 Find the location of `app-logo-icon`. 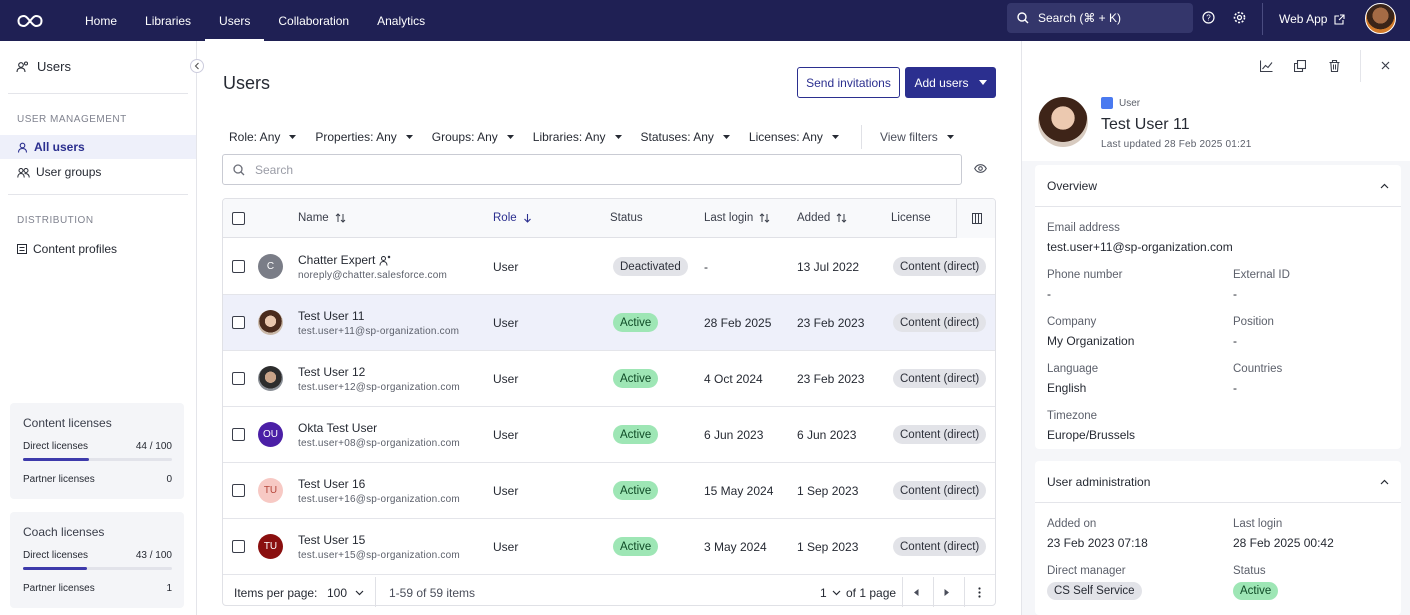

app-logo-icon is located at coordinates (32, 21).